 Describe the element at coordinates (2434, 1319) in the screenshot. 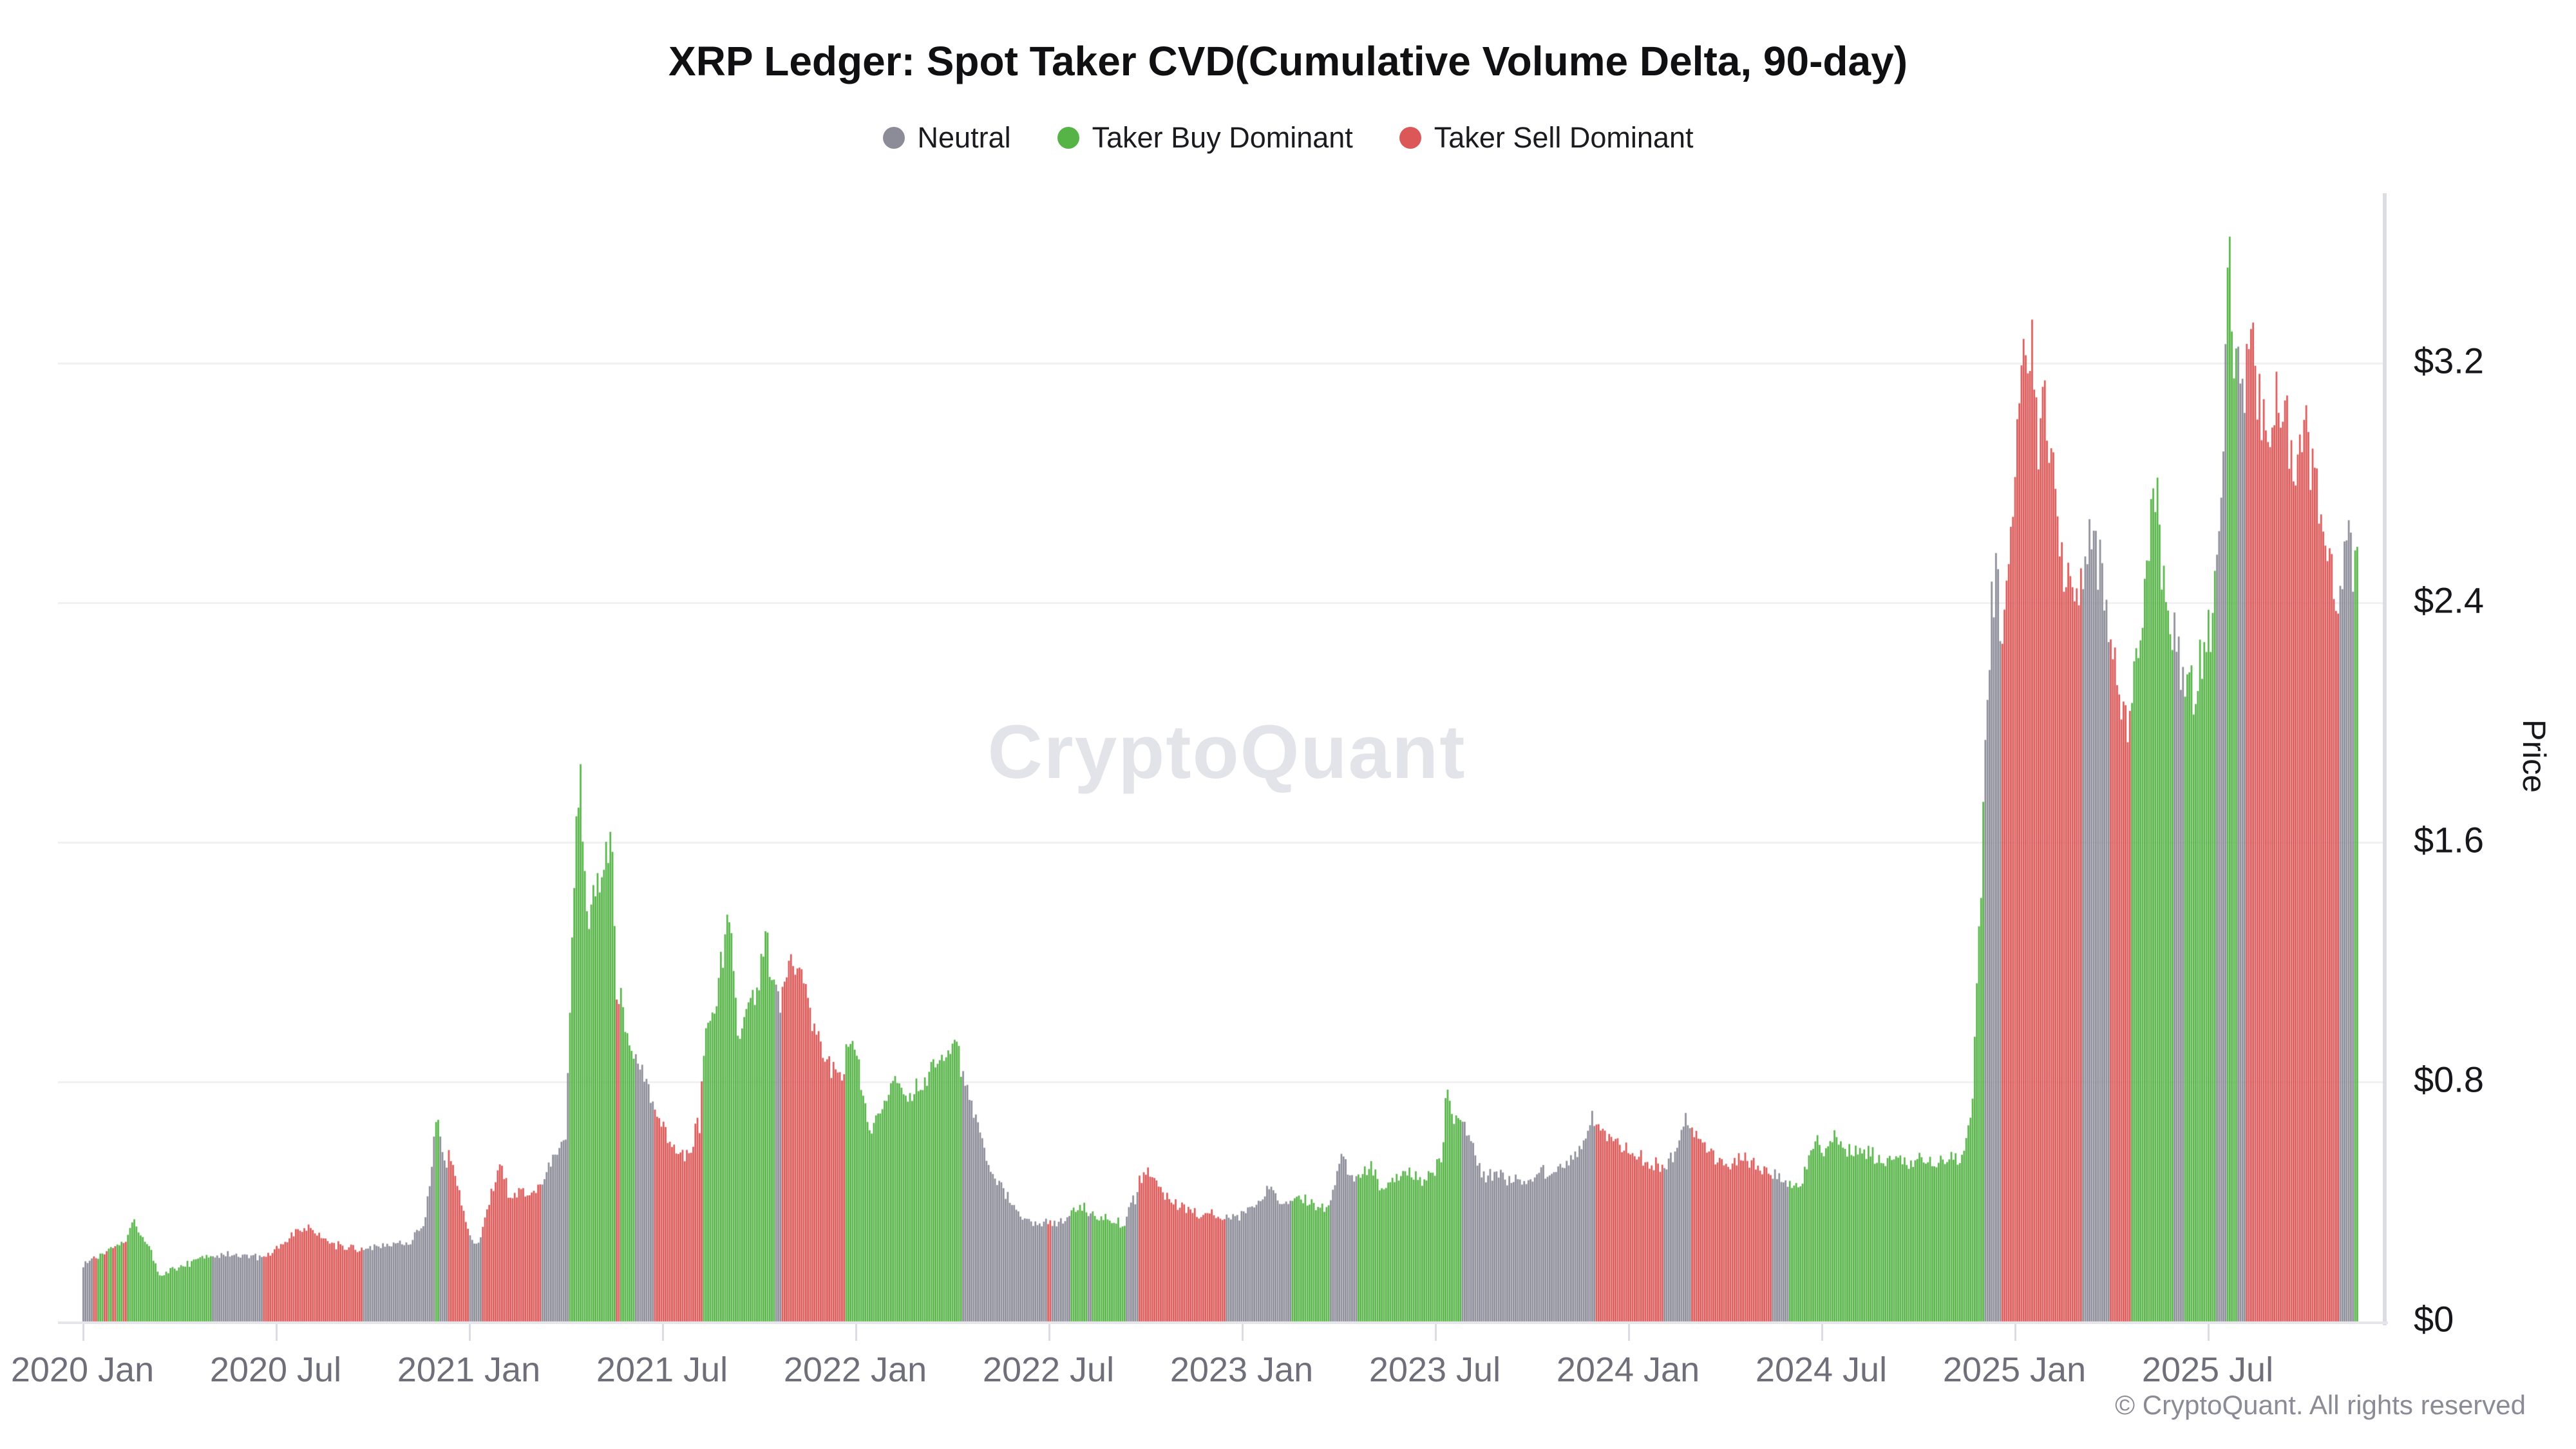

I see `y-axis-tick-label: $0` at that location.